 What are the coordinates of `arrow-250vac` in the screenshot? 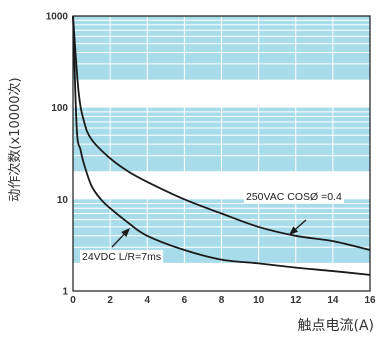 It's located at (298, 227).